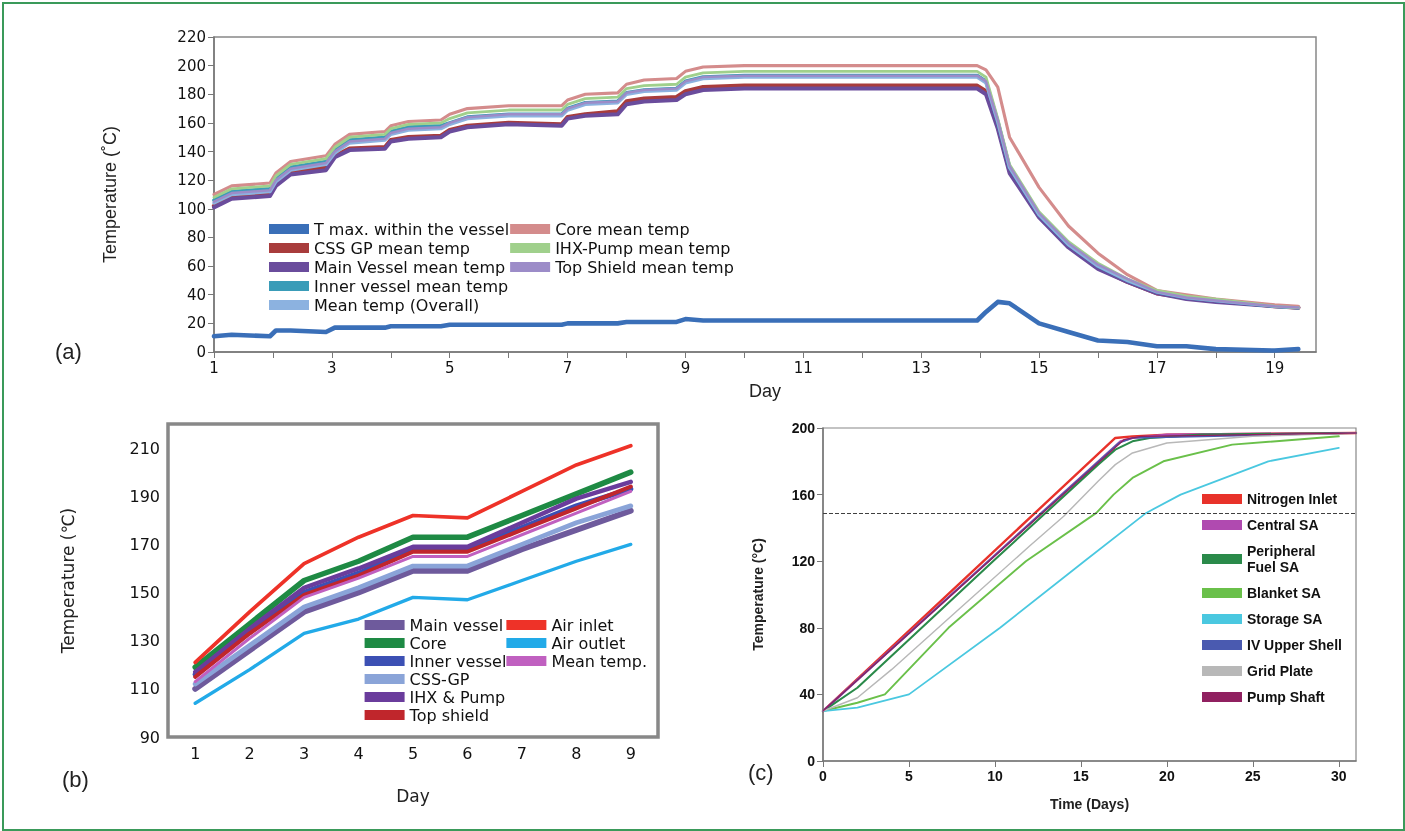 This screenshot has width=1405, height=831. What do you see at coordinates (358, 753) in the screenshot?
I see `x-tick-label: 4` at bounding box center [358, 753].